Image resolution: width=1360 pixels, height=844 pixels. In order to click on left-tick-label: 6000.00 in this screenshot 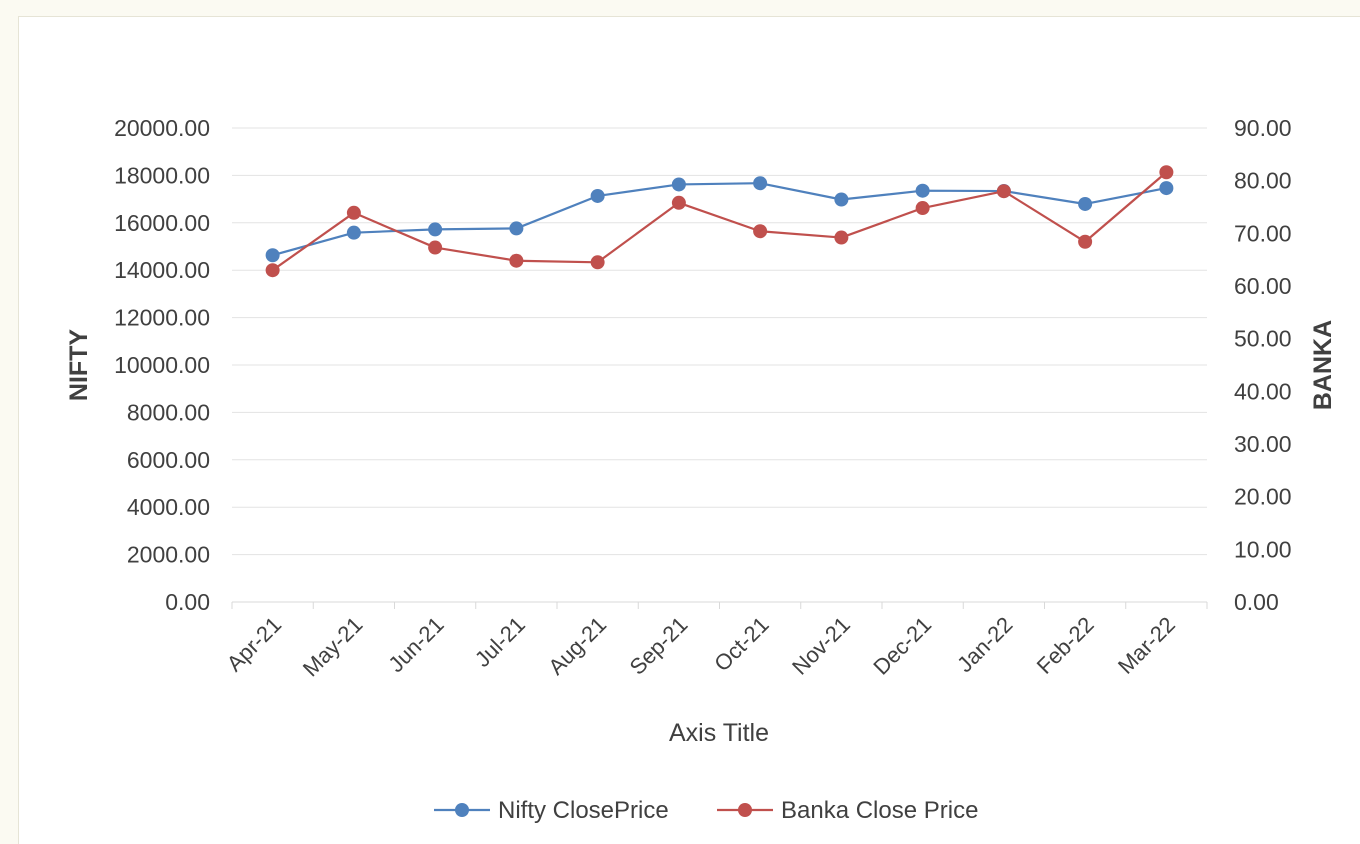, I will do `click(168, 460)`.